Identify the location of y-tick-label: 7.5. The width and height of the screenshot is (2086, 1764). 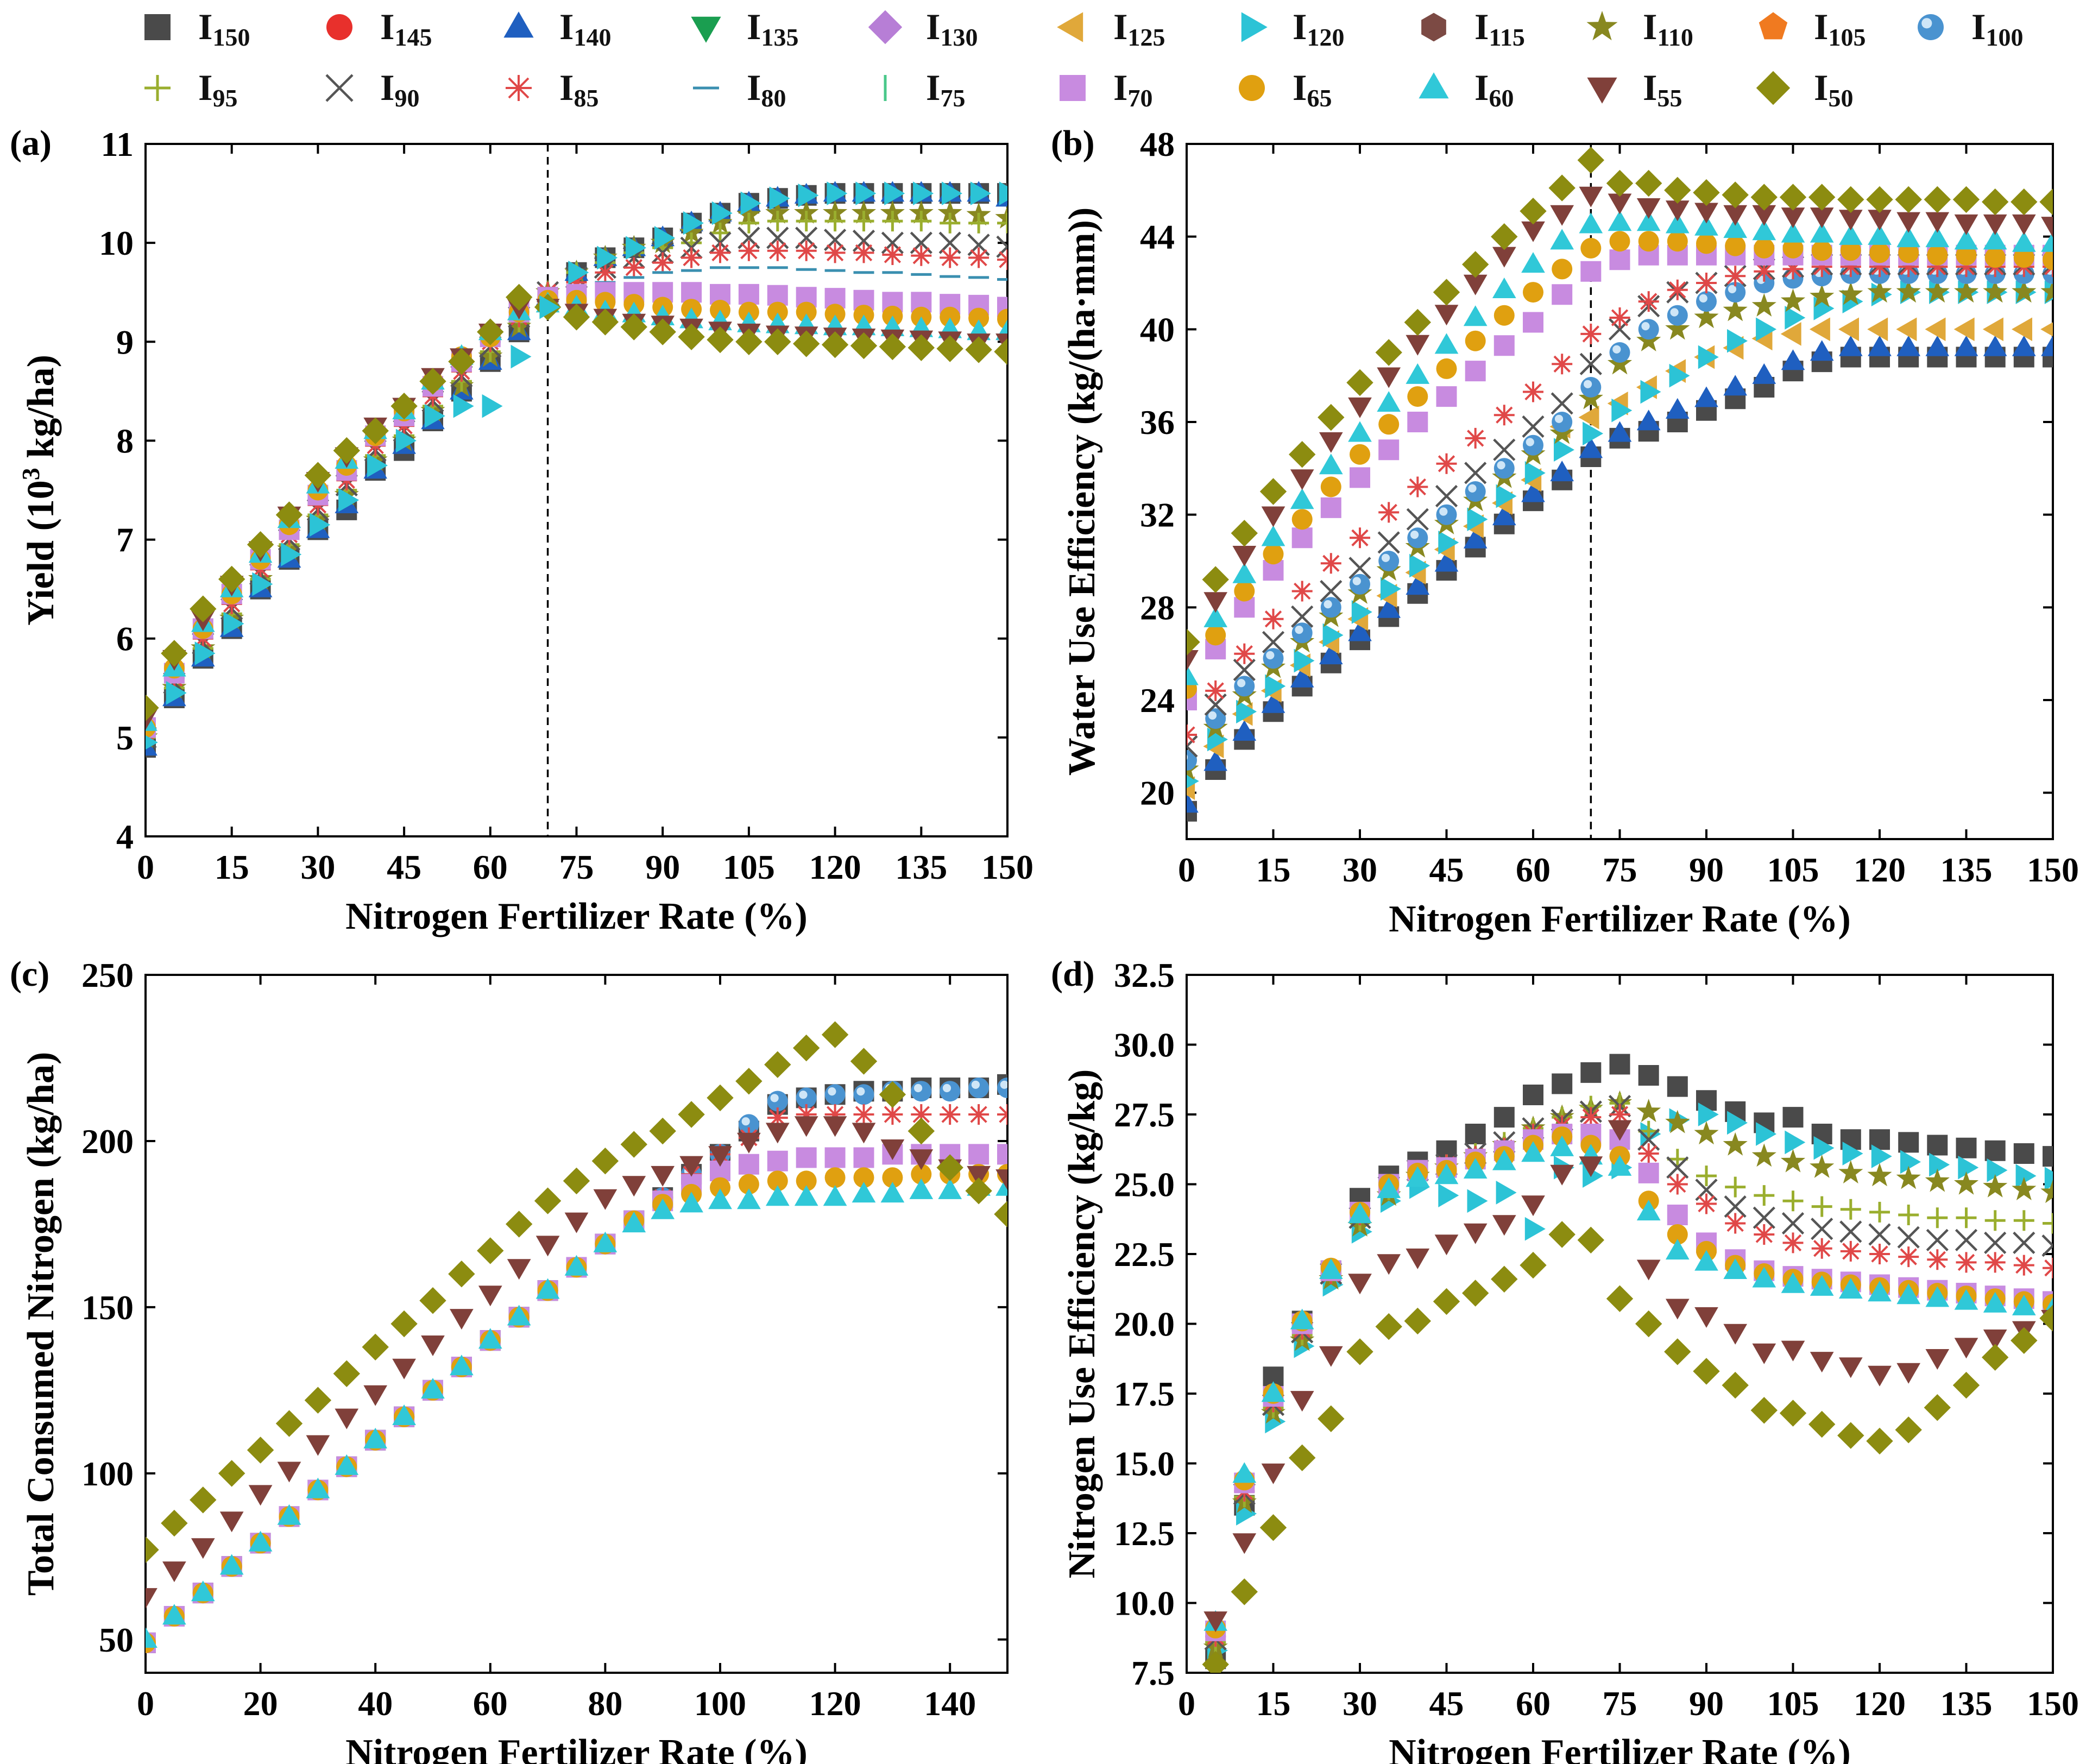
(1153, 1673).